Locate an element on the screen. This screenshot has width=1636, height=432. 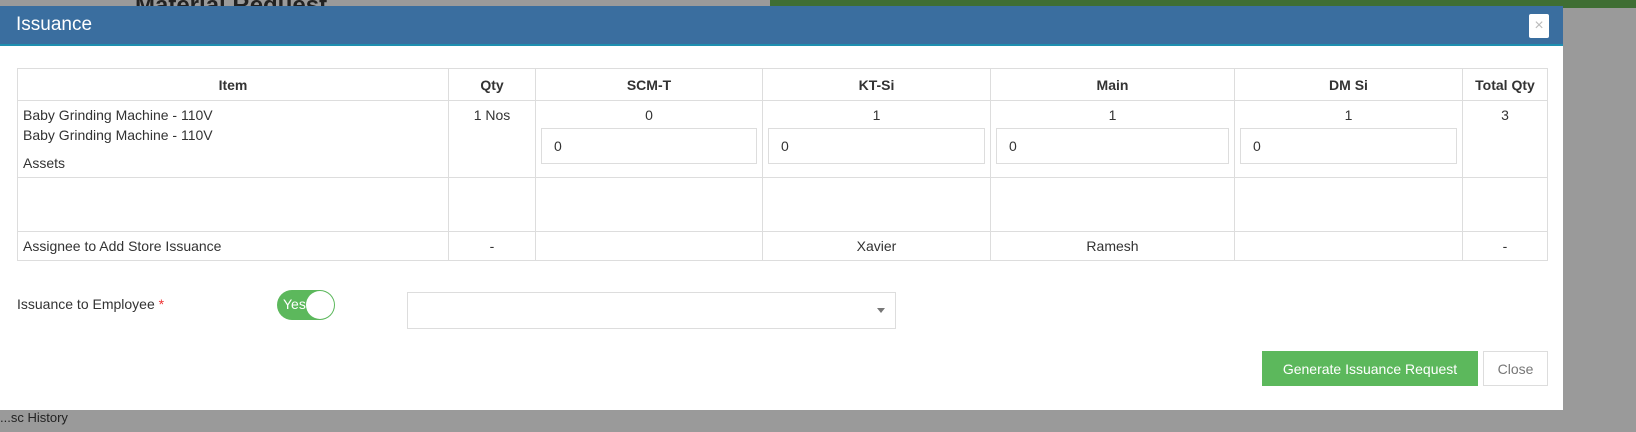
total-qty-cell: 3 is located at coordinates (1505, 139).